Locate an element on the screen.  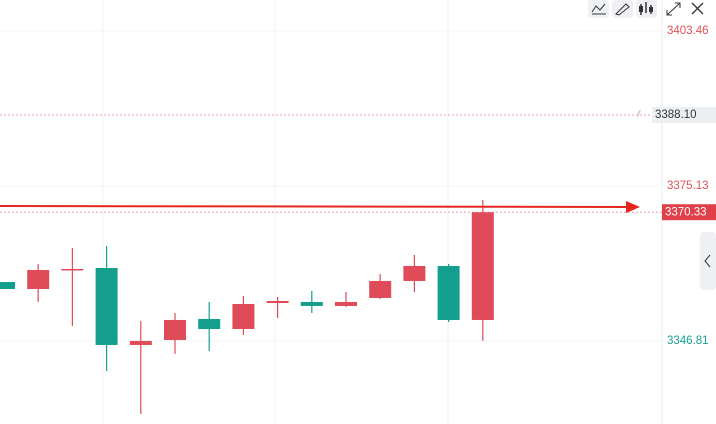
toolbar is located at coordinates (646, 9).